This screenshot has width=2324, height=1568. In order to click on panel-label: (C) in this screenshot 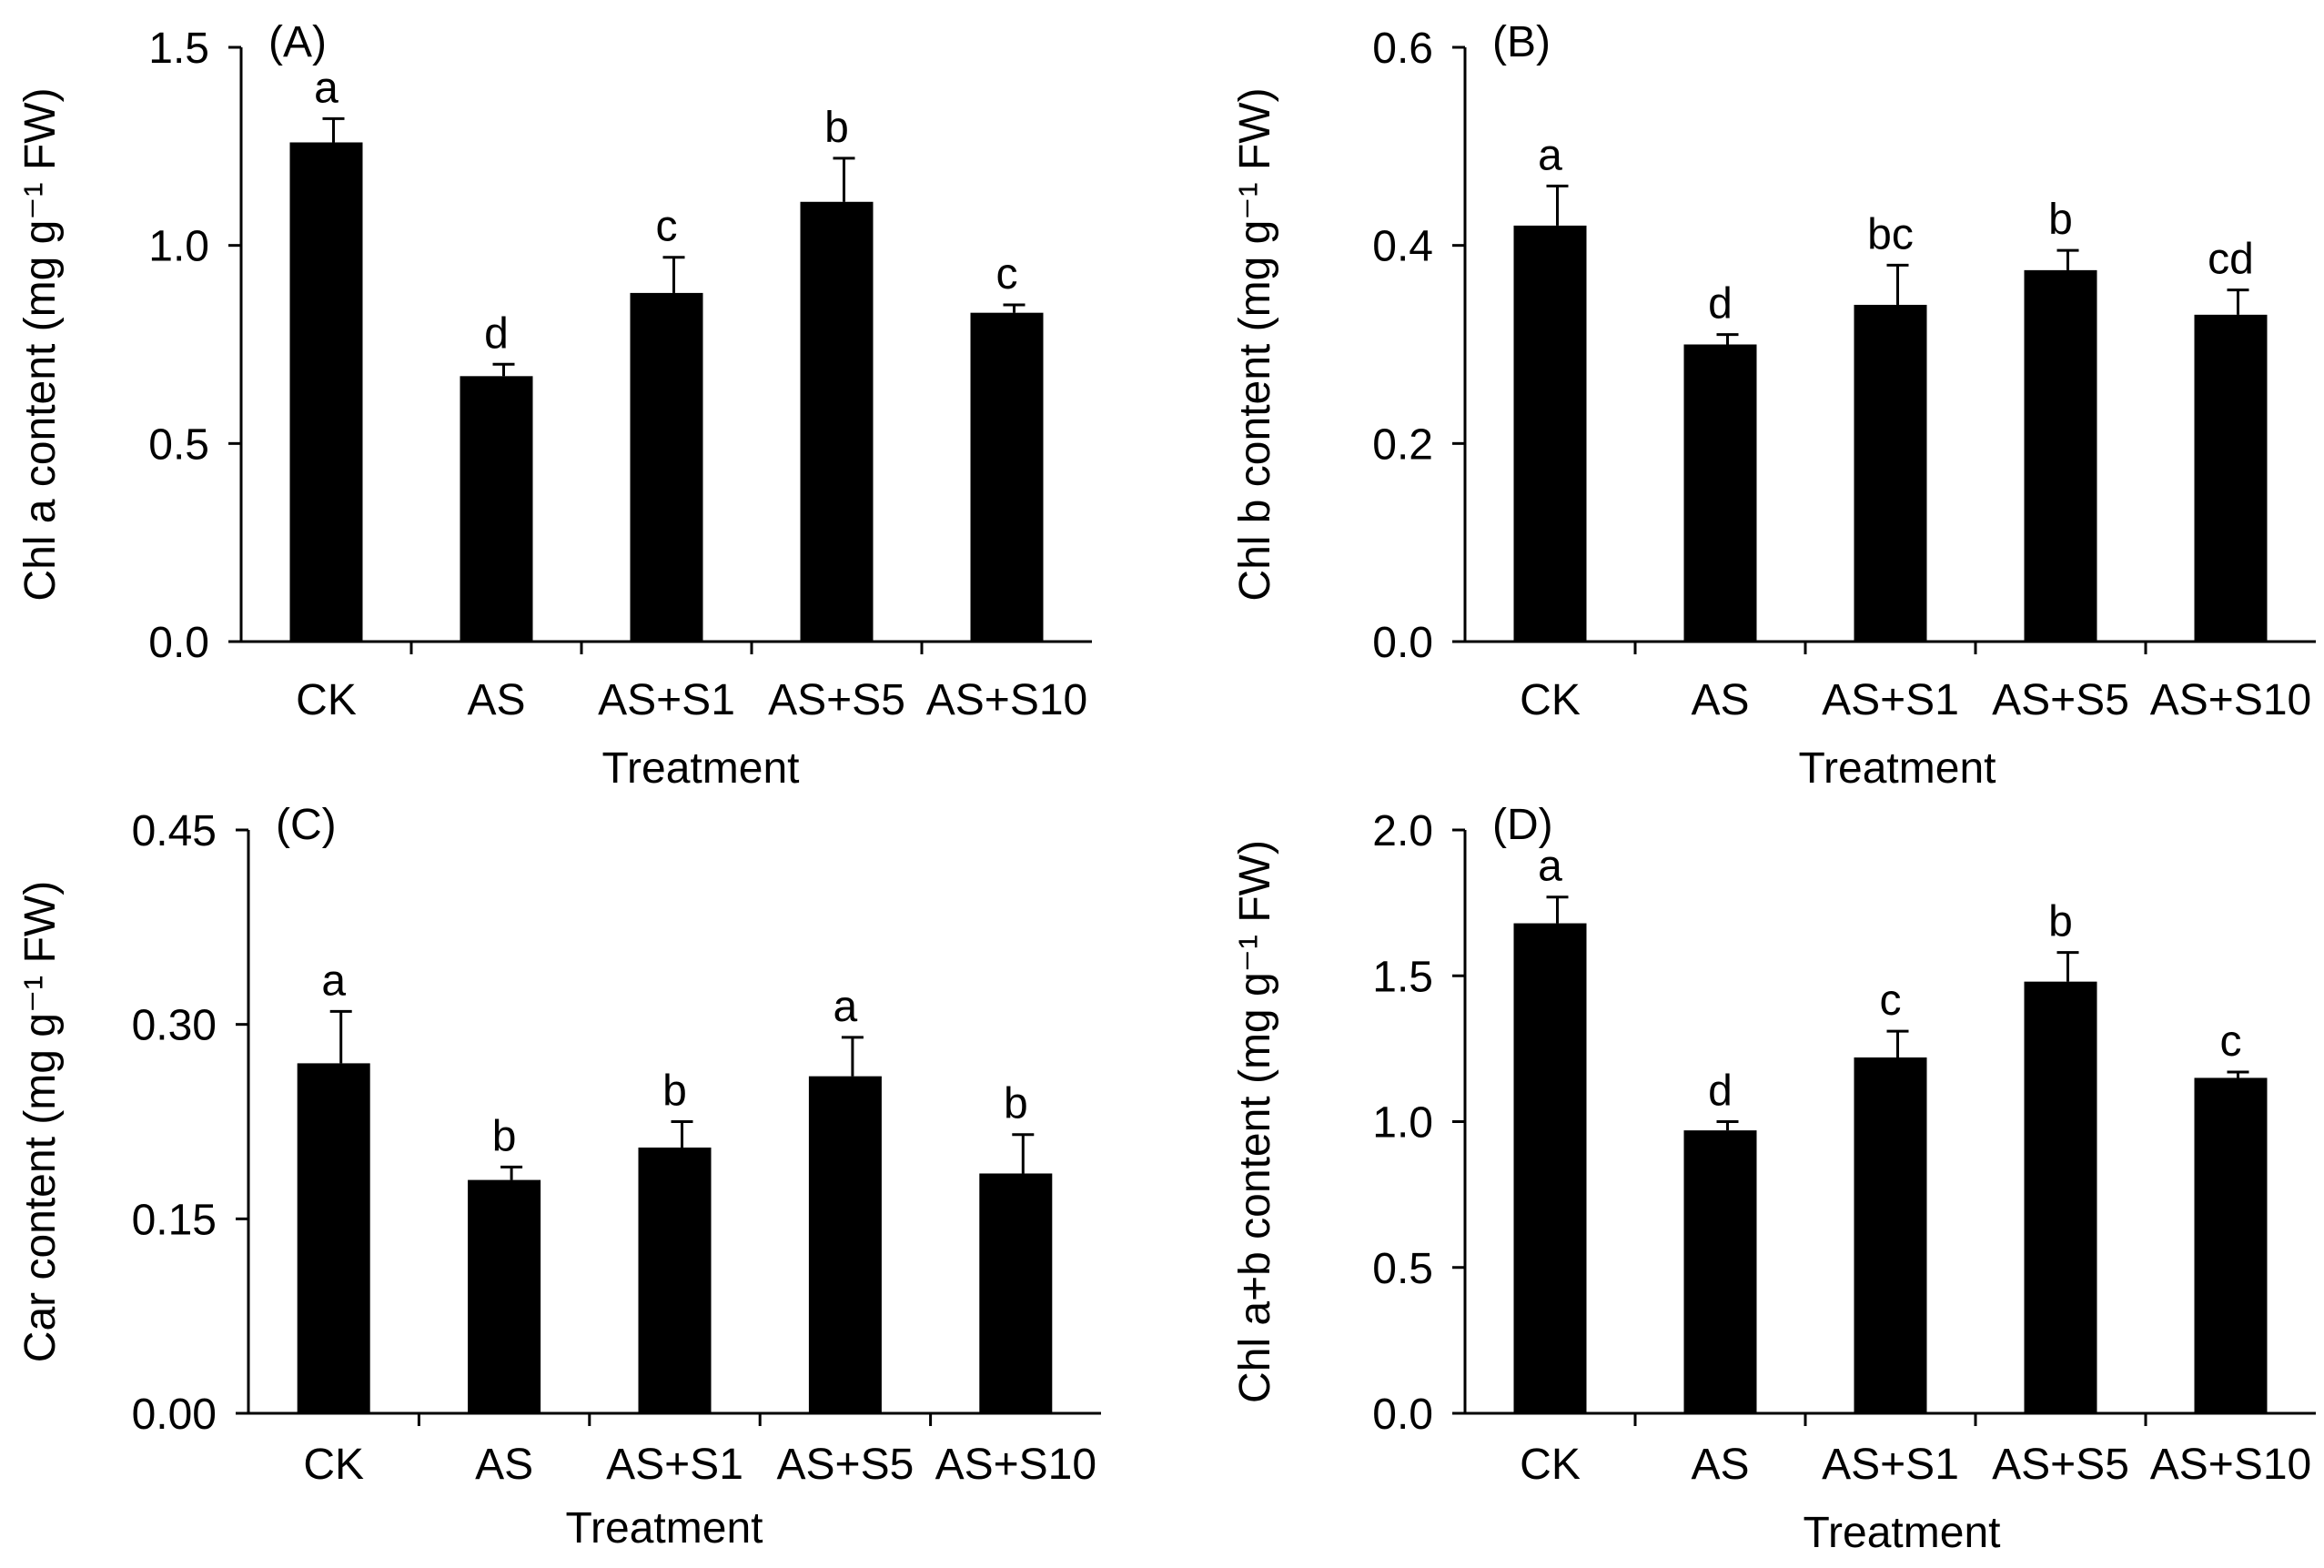, I will do `click(306, 825)`.